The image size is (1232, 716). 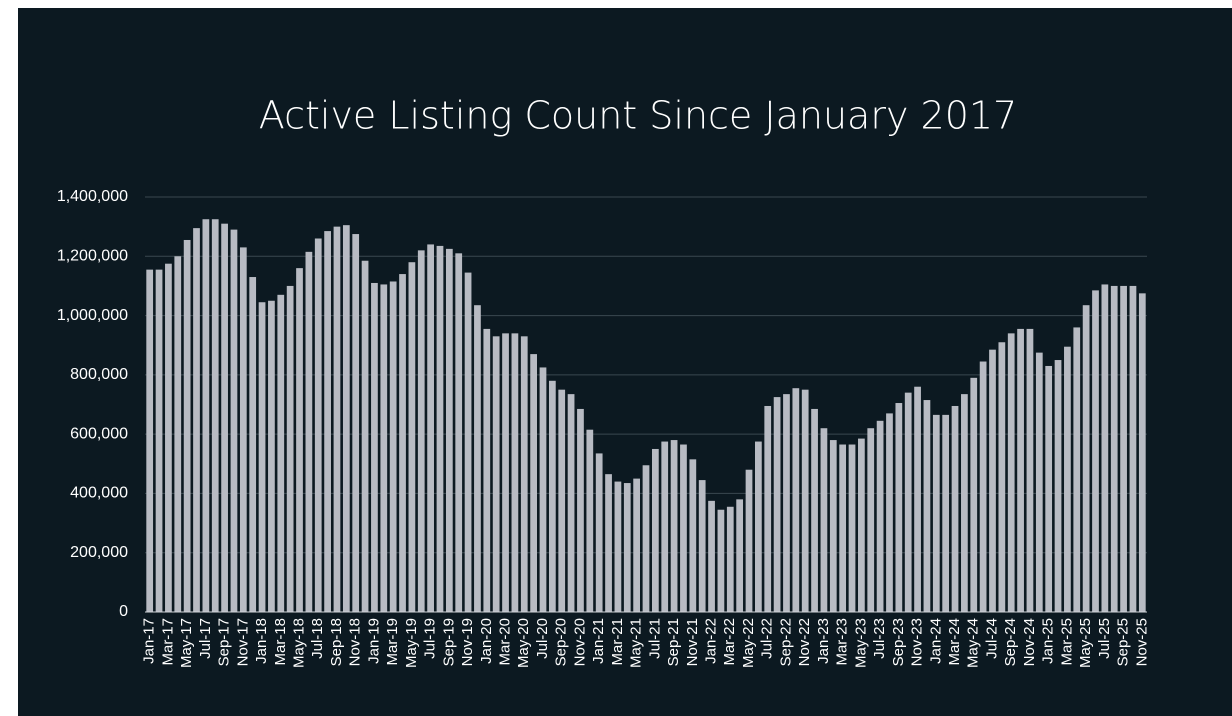 I want to click on x-tick-label: Sep-19, so click(x=448, y=642).